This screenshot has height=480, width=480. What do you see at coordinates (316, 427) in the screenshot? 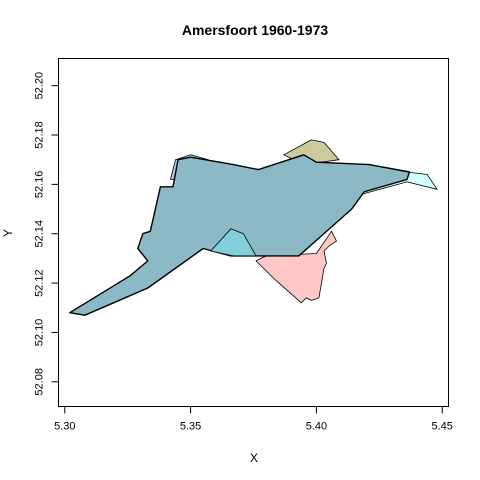
I see `x-tick-label: 5.40` at bounding box center [316, 427].